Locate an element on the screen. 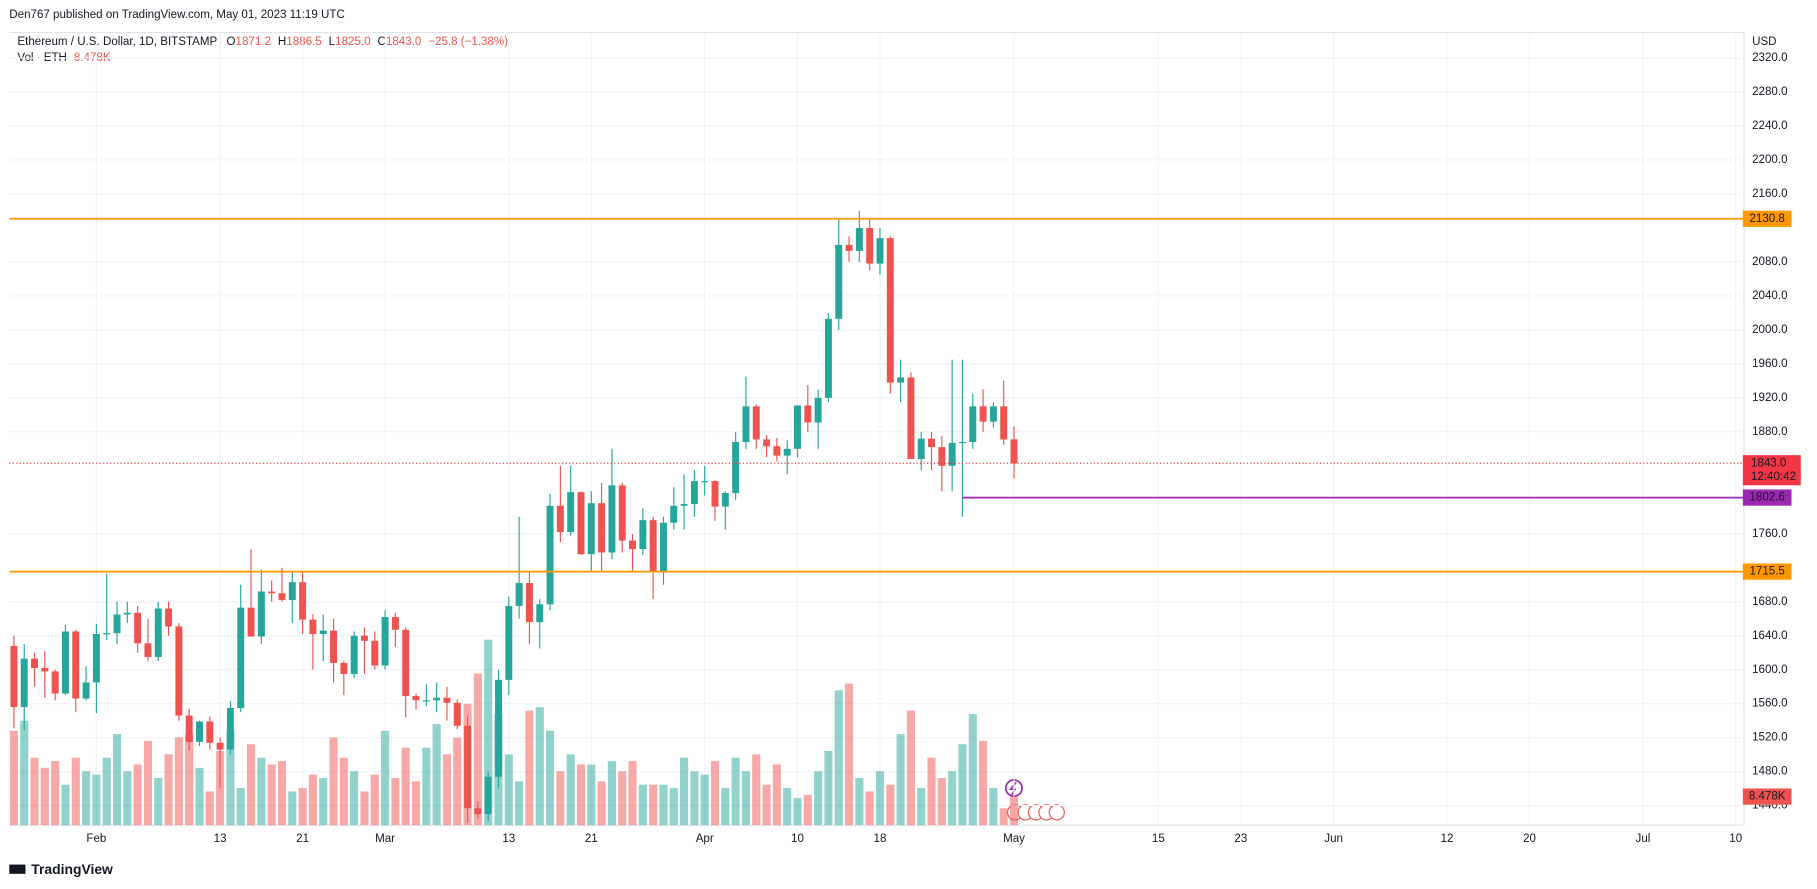  y-tick-label: 2040.0 is located at coordinates (1769, 296).